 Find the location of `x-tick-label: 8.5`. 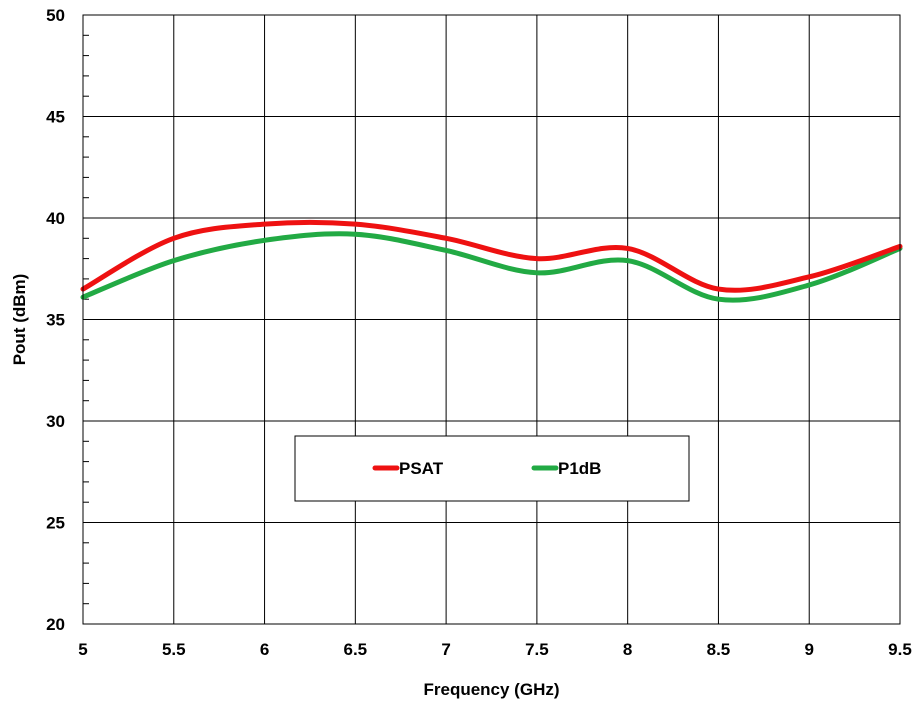

x-tick-label: 8.5 is located at coordinates (719, 649).